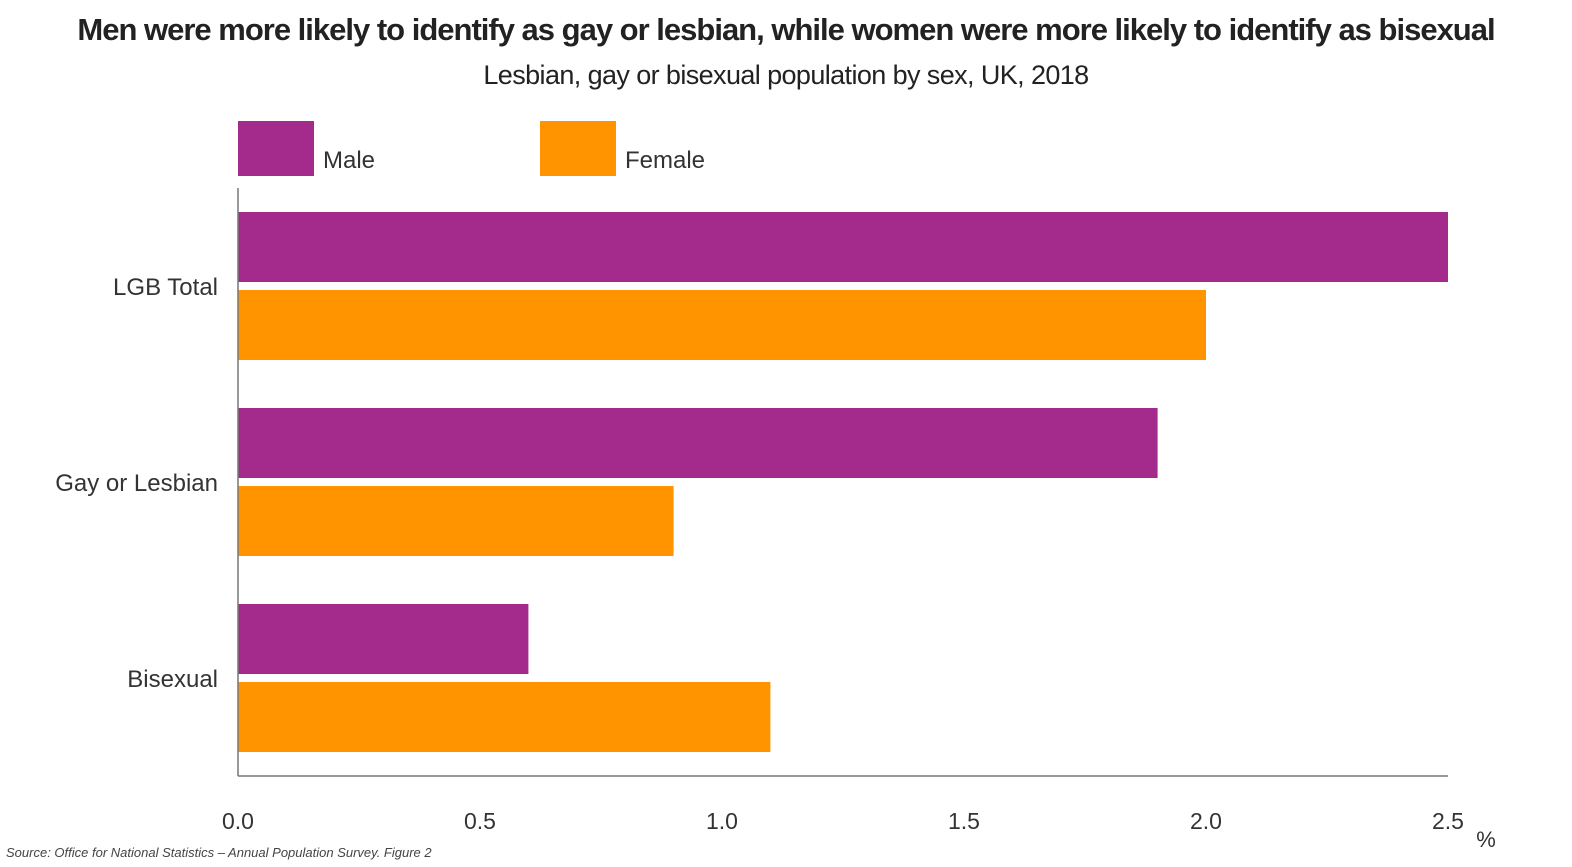 This screenshot has width=1572, height=867. I want to click on bar-lgb-total-female, so click(722, 325).